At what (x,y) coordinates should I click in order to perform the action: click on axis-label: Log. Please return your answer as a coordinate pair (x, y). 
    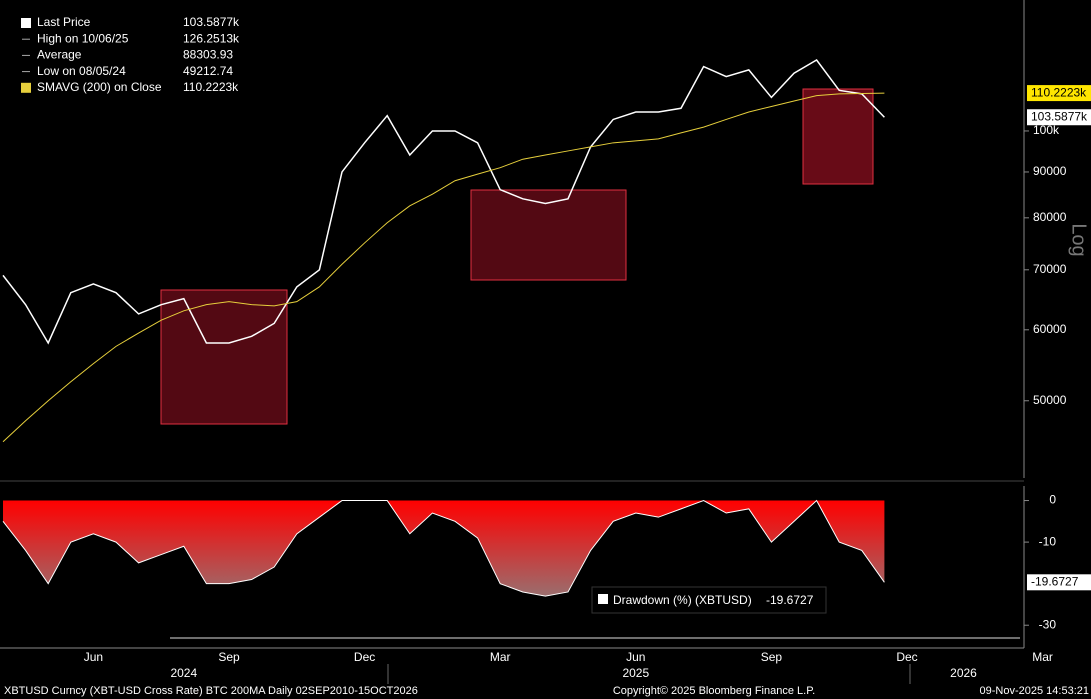
    Looking at the image, I should click on (1079, 239).